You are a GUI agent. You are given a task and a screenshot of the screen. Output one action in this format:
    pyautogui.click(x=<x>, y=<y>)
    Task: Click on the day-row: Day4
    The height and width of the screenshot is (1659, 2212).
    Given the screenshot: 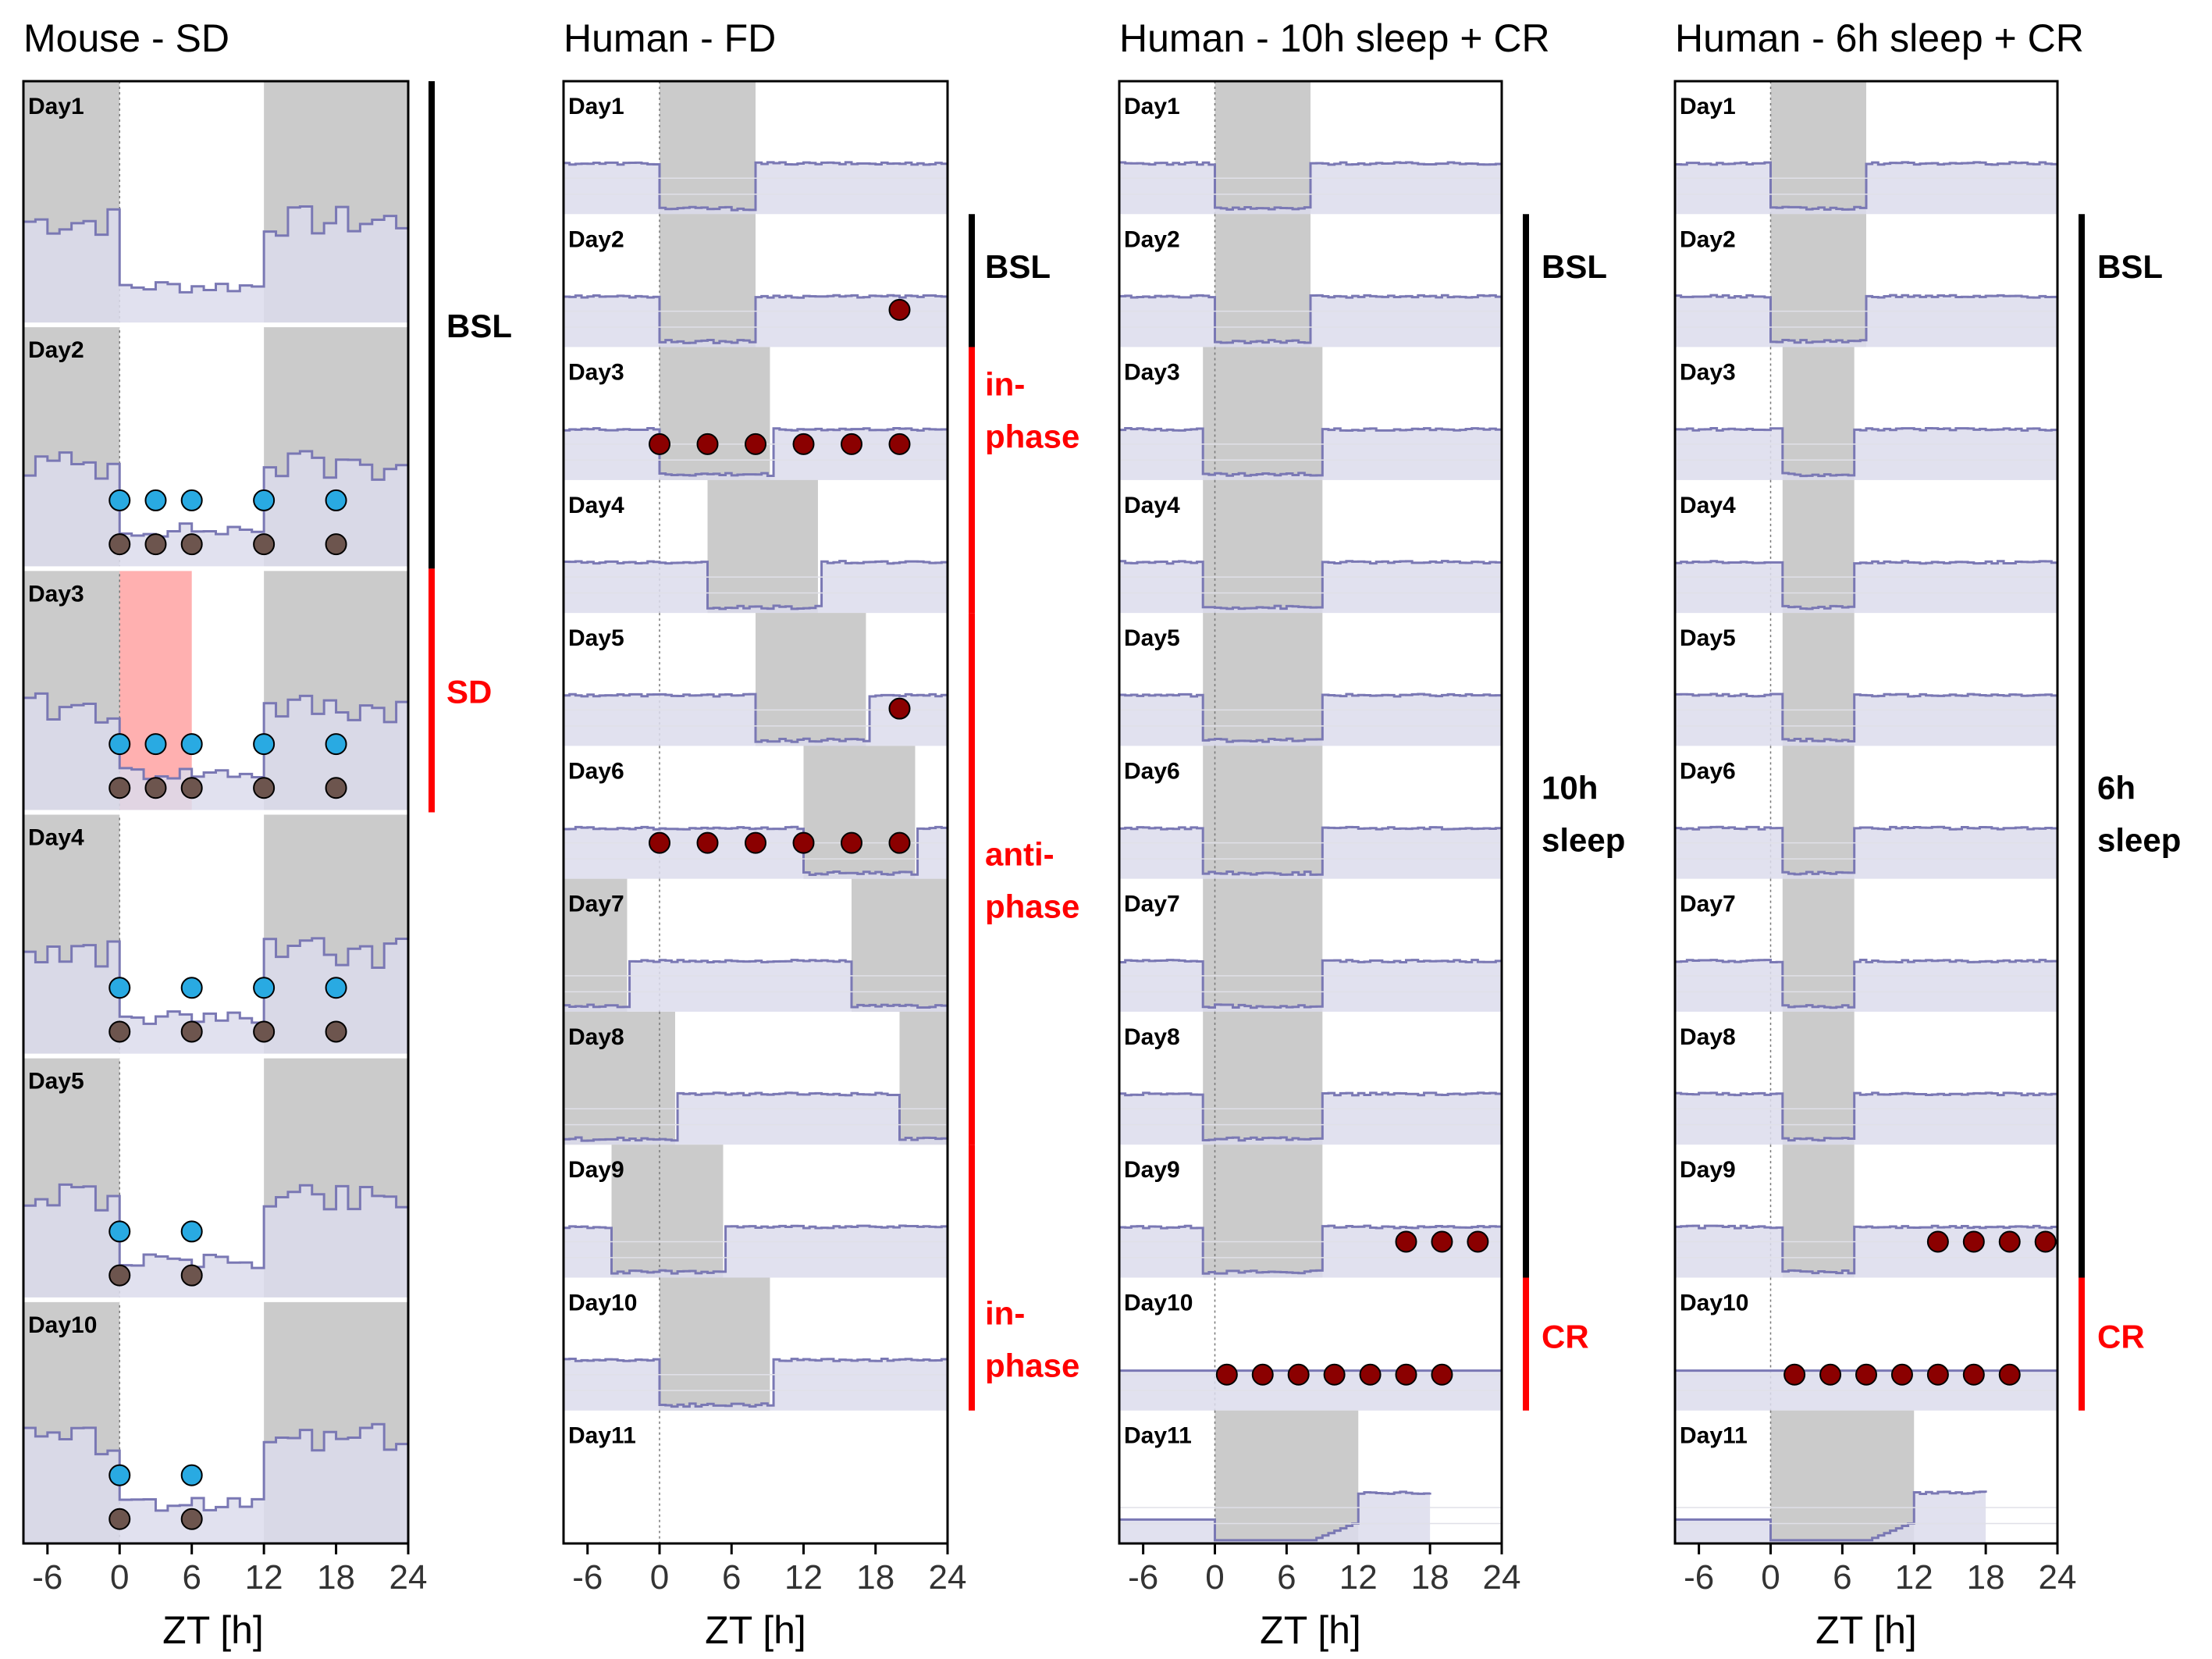 What is the action you would take?
    pyautogui.click(x=757, y=546)
    